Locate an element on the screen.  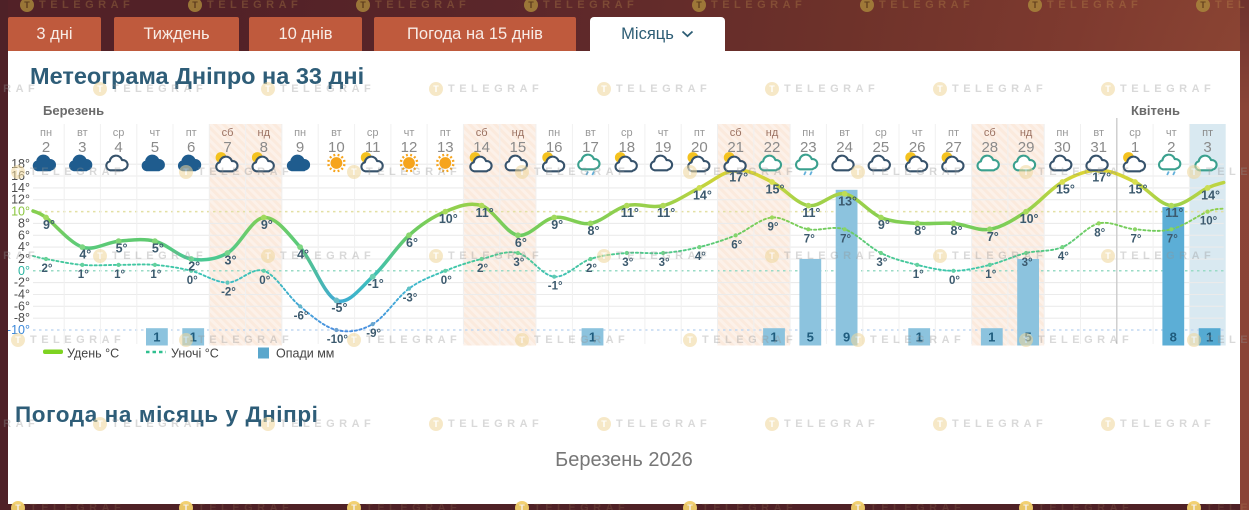
svg-text: 21 is located at coordinates (735, 147).